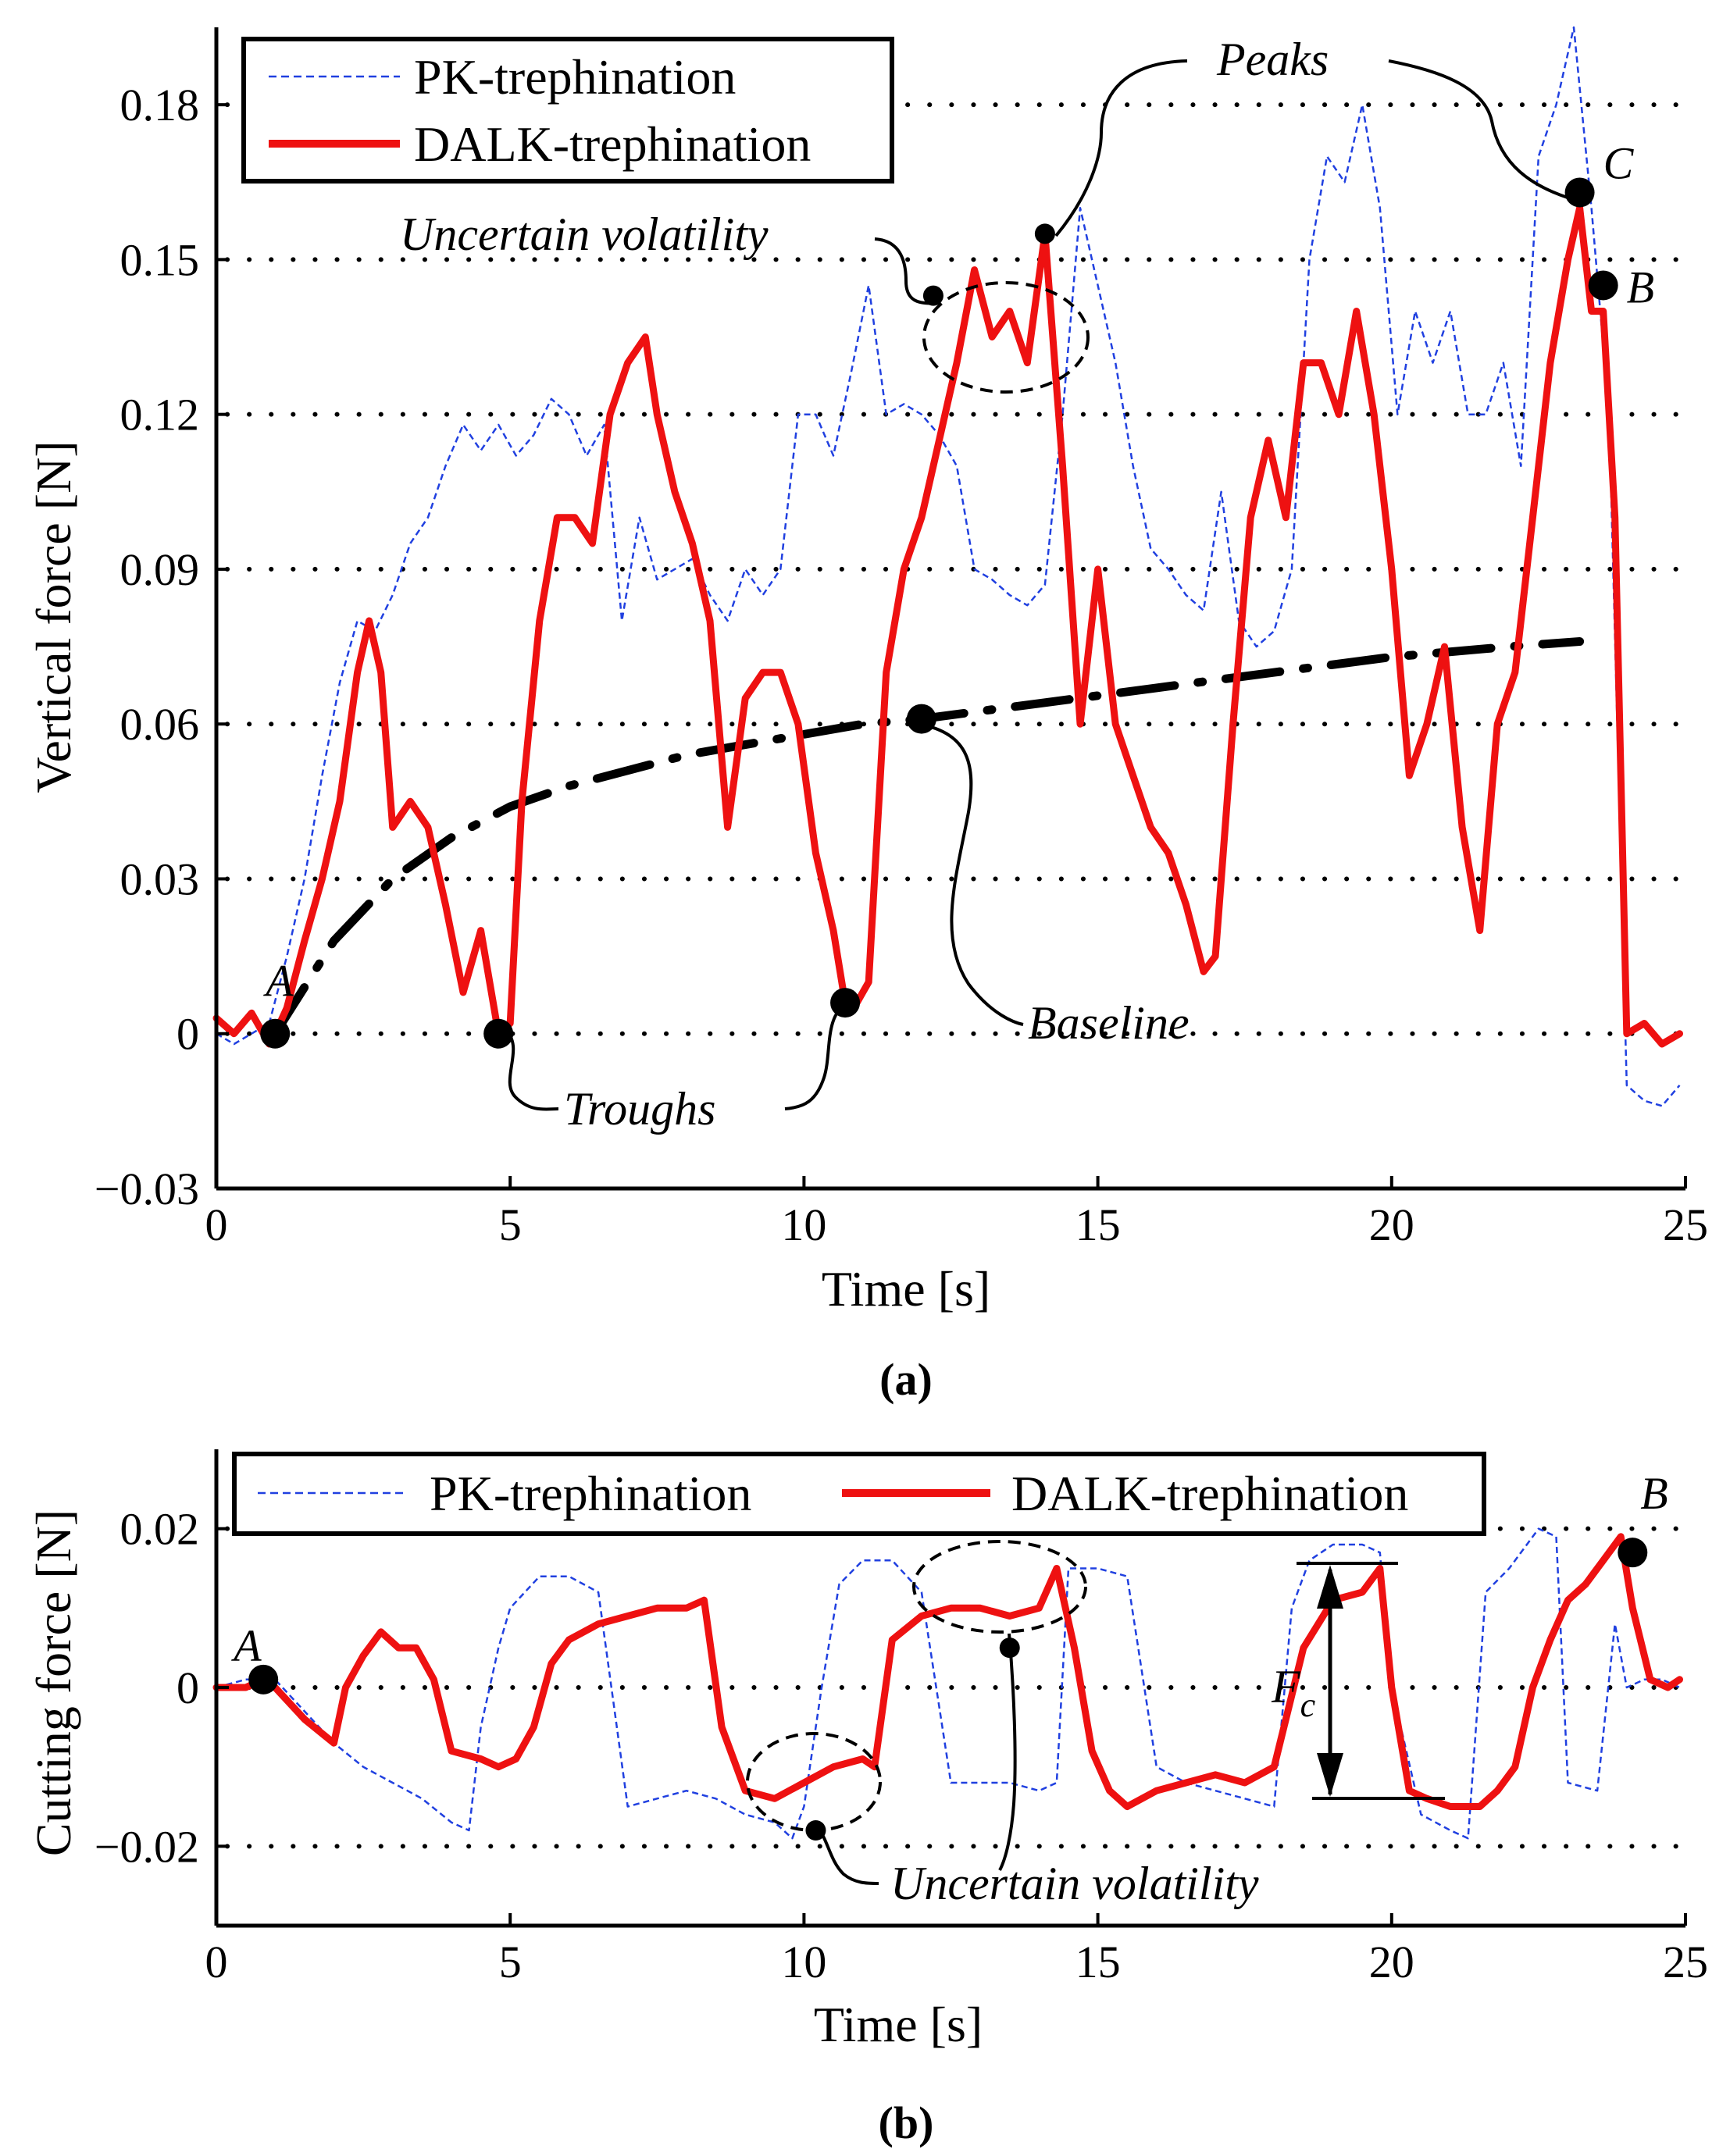 Image resolution: width=1730 pixels, height=2156 pixels. I want to click on panel-label-a: (a), so click(906, 1379).